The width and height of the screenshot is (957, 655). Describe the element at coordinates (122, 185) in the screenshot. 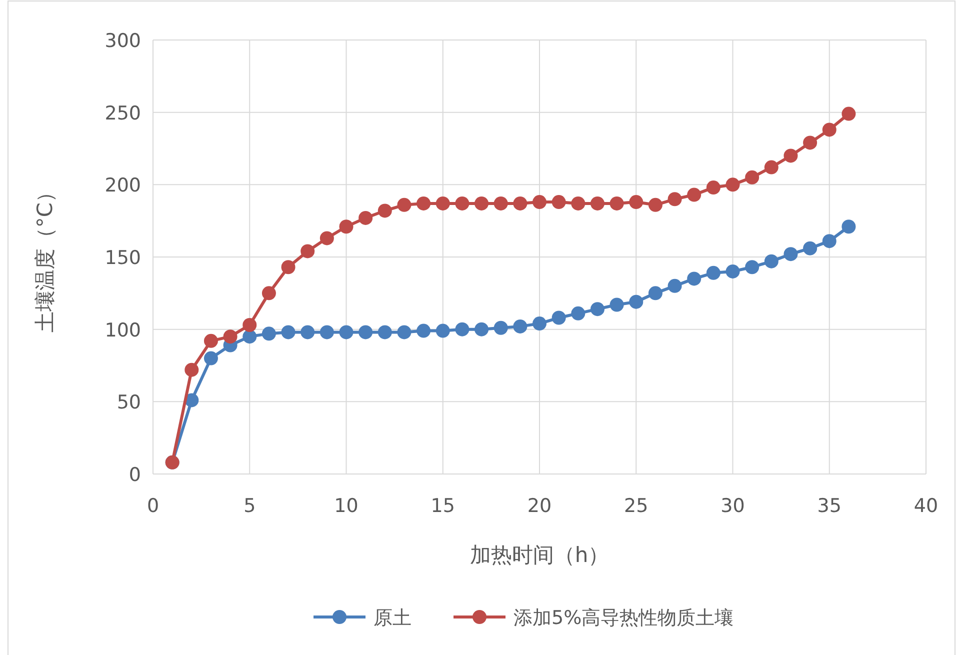

I see `y-tick-label: 200` at that location.